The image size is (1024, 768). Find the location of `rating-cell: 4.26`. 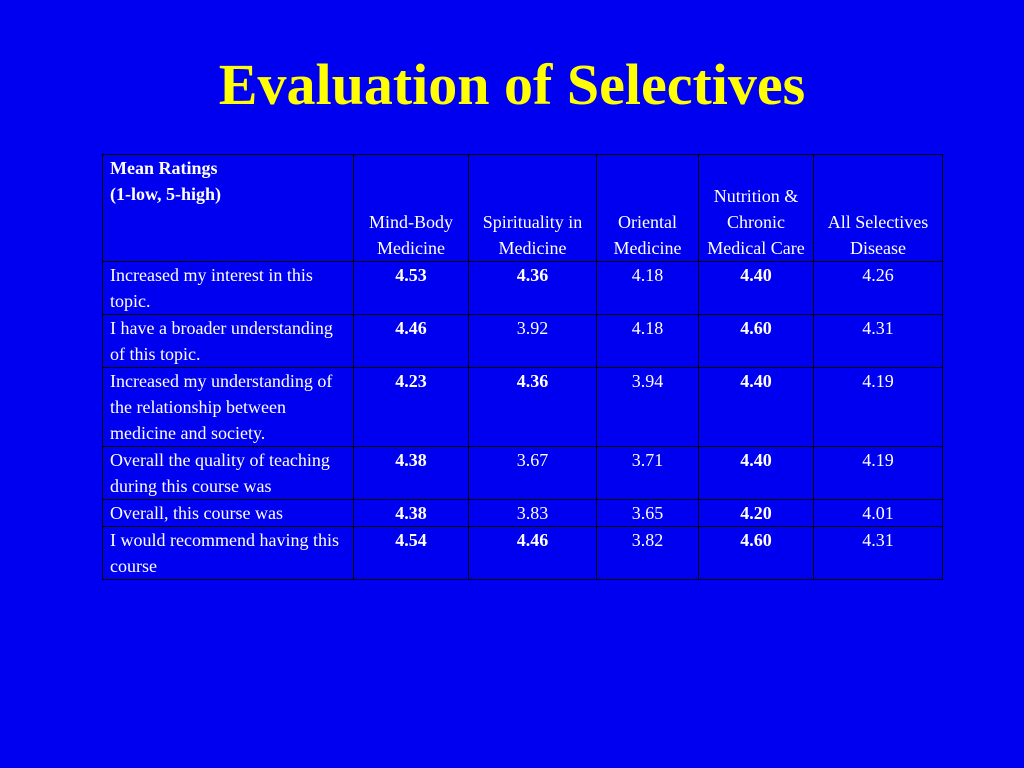

rating-cell: 4.26 is located at coordinates (878, 288).